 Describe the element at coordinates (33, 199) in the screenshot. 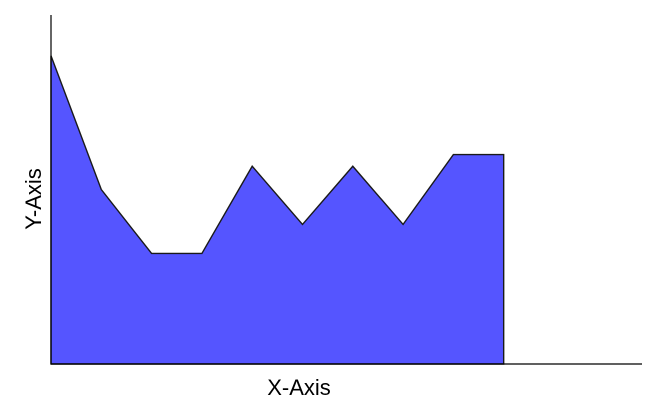

I see `y-axis-label: Y-Axis` at that location.